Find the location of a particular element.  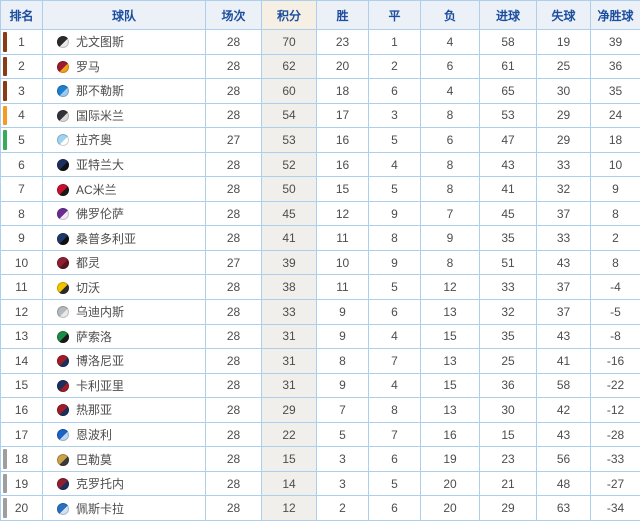

goals-against-cell: 29 is located at coordinates (563, 140).